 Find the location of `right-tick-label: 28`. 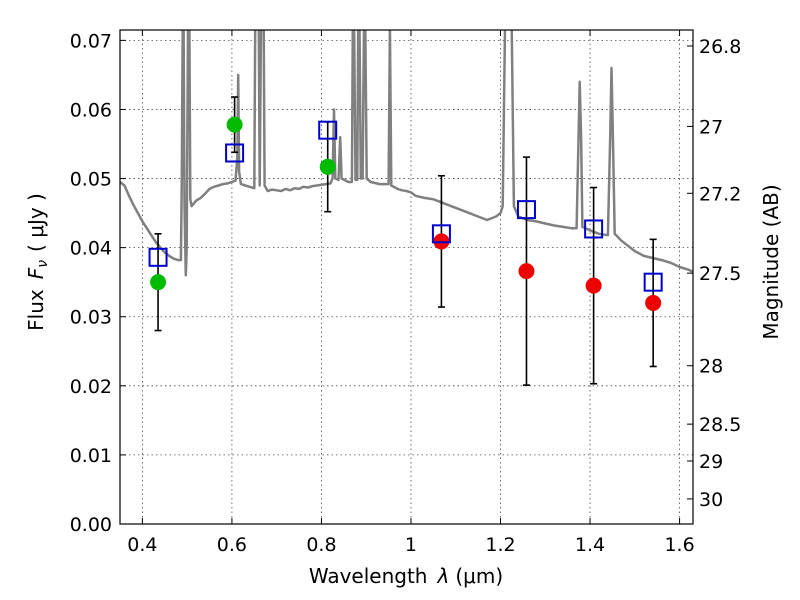

right-tick-label: 28 is located at coordinates (711, 367).